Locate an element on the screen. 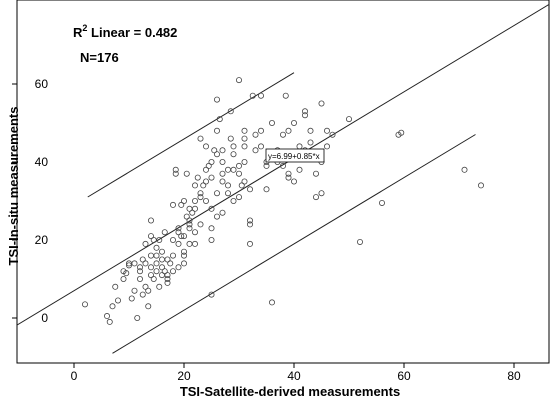 This screenshot has width=550, height=407. y-tick-label: 0 is located at coordinates (44, 318).